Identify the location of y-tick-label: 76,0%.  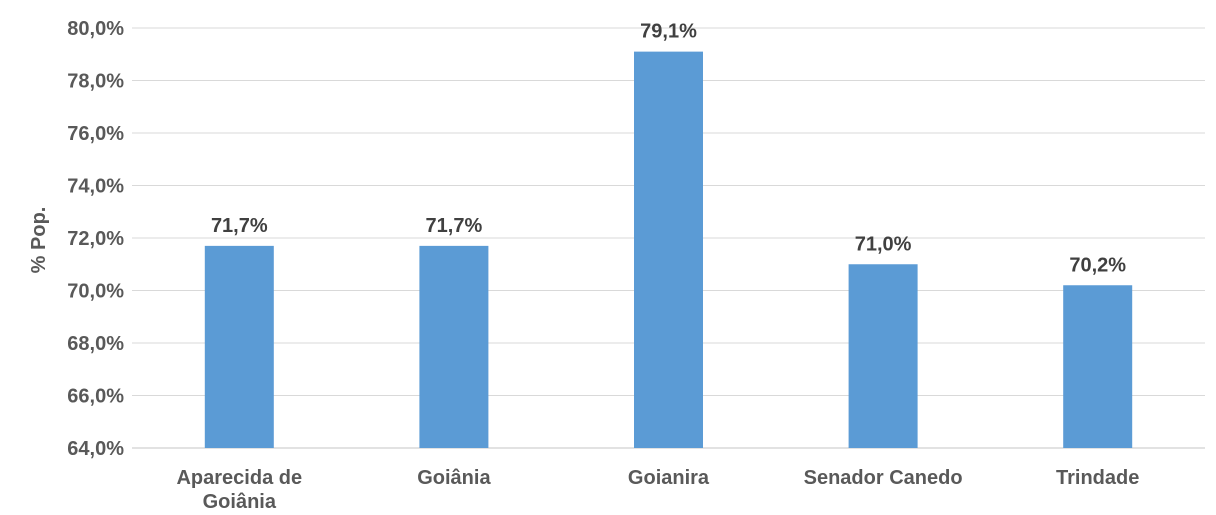
(95, 134).